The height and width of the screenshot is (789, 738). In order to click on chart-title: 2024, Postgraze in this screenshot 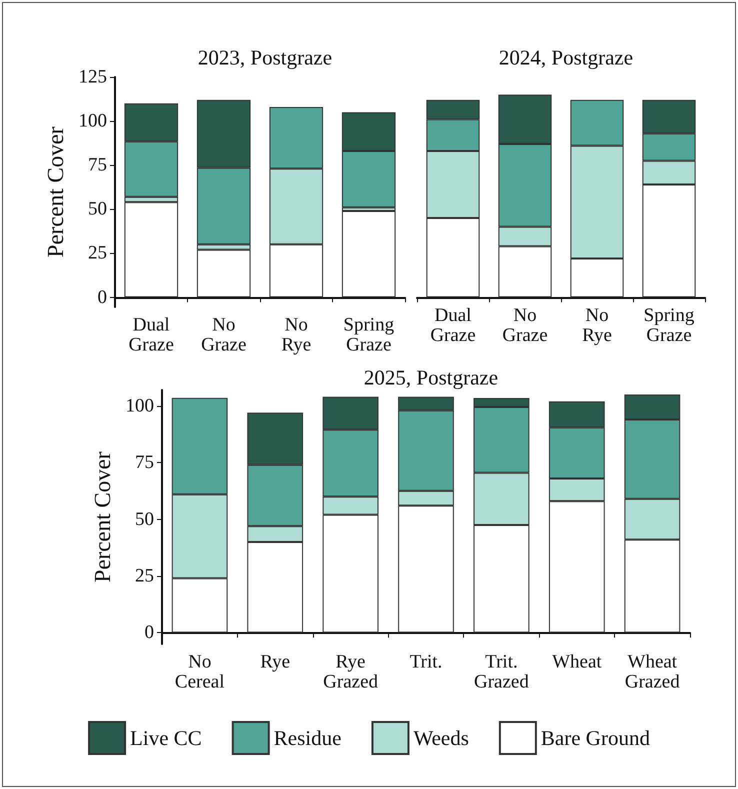, I will do `click(566, 58)`.